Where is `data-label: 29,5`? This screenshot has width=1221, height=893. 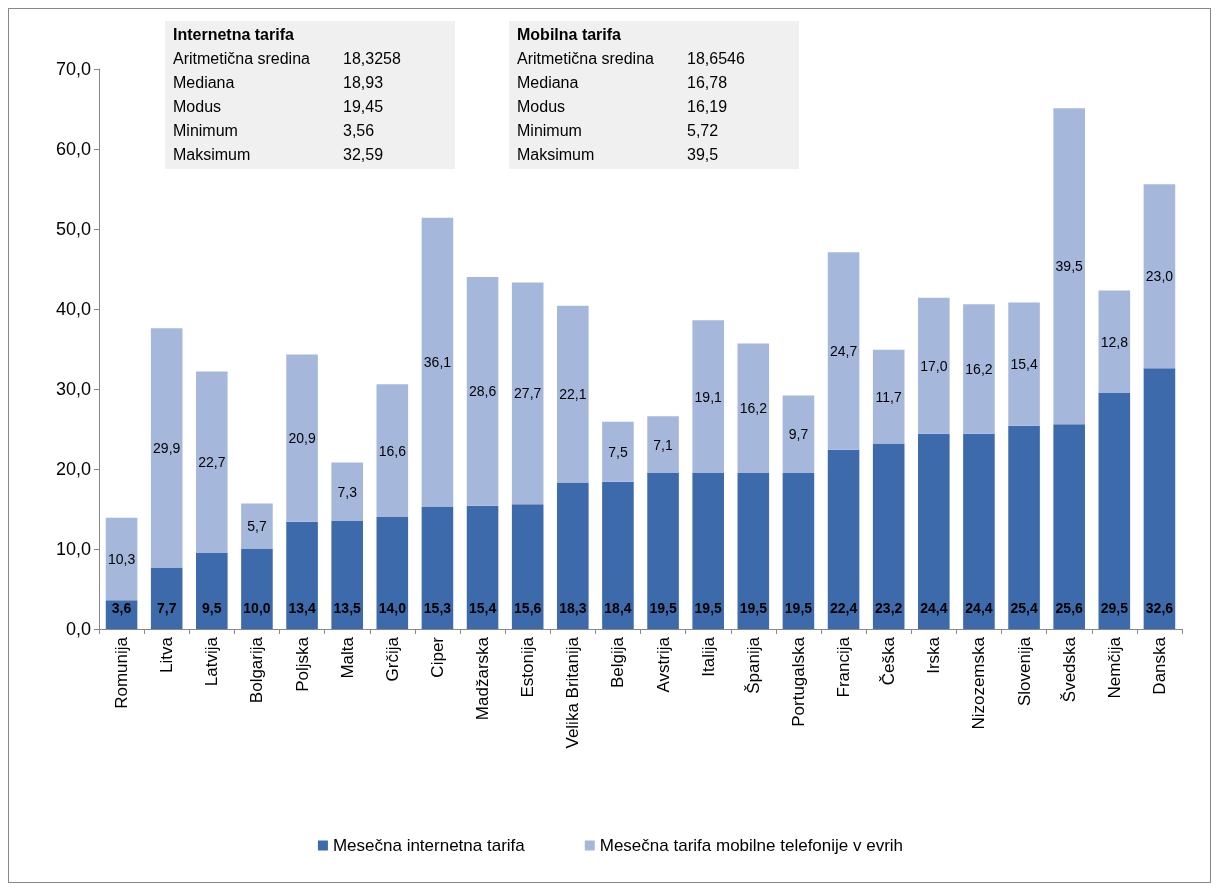 data-label: 29,5 is located at coordinates (1114, 608).